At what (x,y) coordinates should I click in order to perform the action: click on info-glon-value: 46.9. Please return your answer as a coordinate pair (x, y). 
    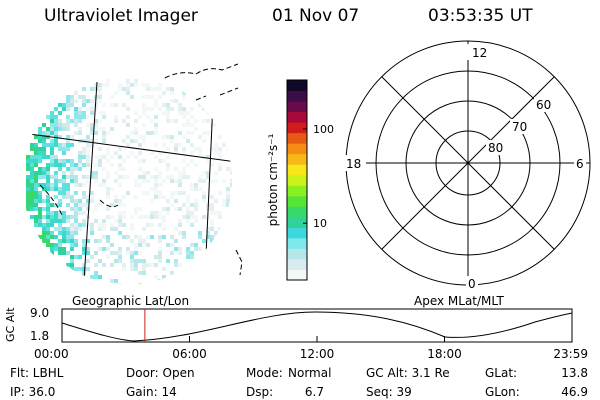
    Looking at the image, I should click on (574, 392).